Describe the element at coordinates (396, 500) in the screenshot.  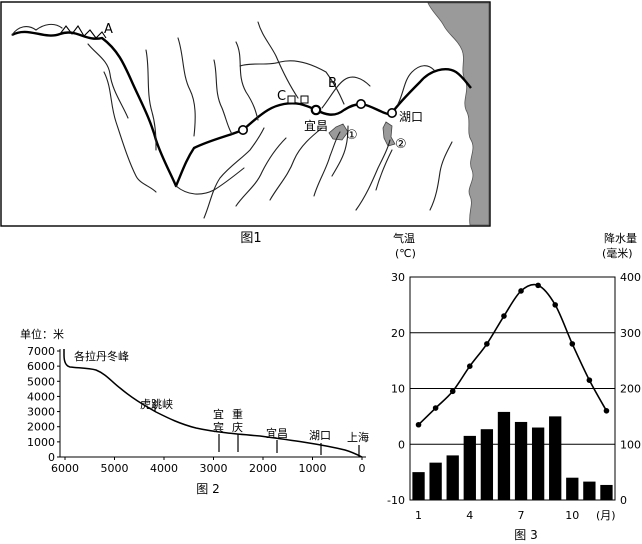
I see `temp-tick-label: -10` at that location.